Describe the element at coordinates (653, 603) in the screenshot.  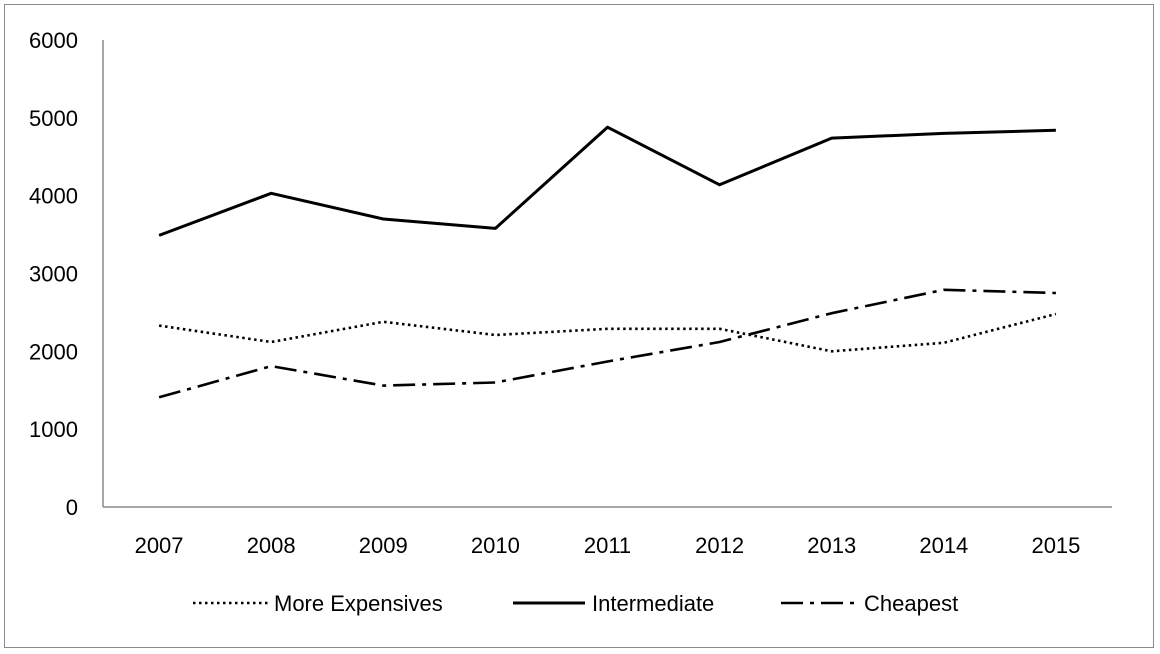
I see `legend-label: Intermediate` at that location.